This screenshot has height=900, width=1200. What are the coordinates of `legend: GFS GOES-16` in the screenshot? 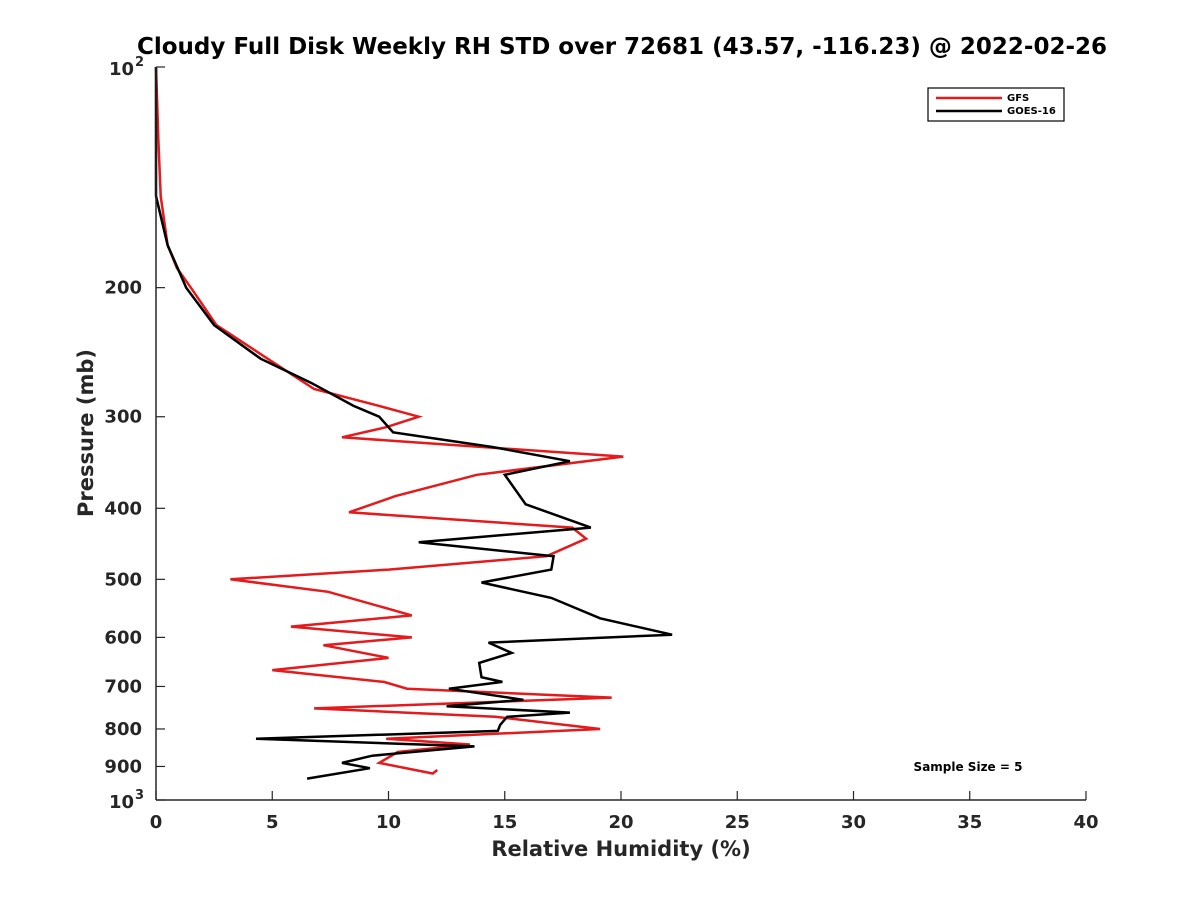 It's located at (996, 104).